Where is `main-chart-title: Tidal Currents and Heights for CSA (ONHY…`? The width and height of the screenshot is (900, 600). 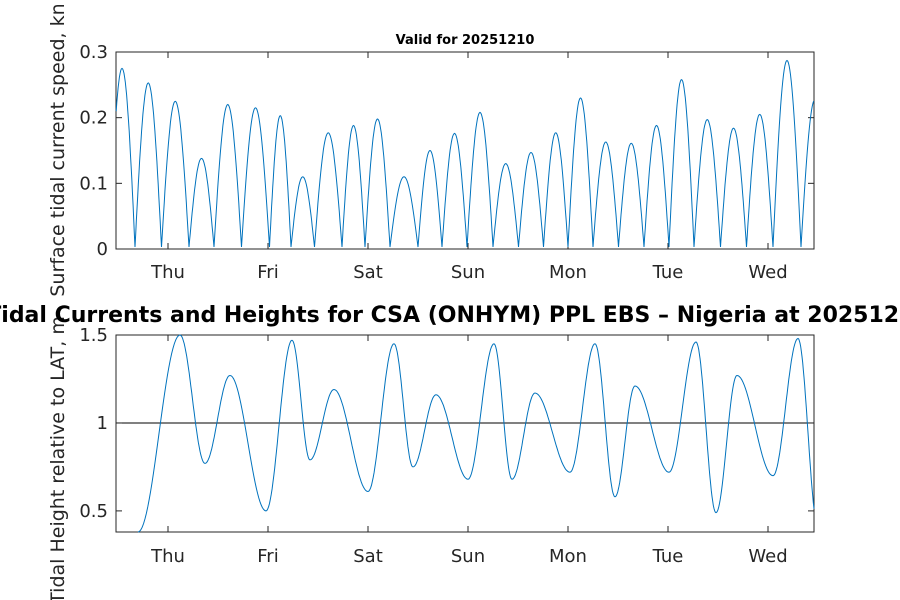
main-chart-title: Tidal Currents and Heights for CSA (ONHY… is located at coordinates (450, 315).